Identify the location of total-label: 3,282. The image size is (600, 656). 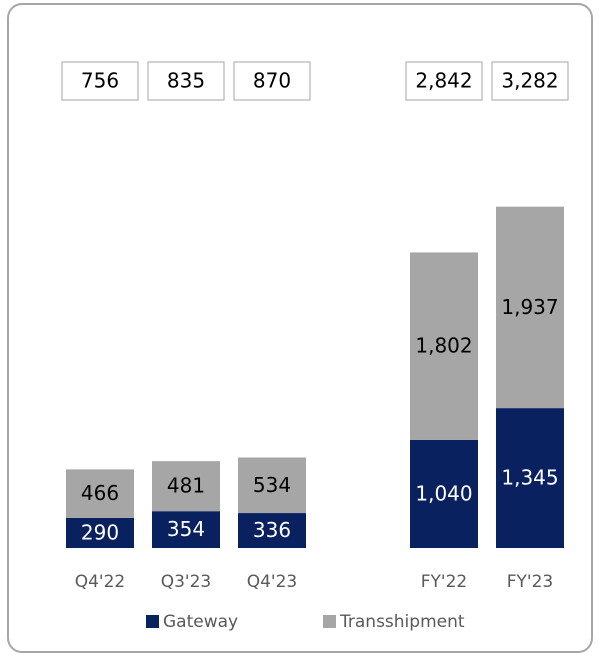
(529, 81).